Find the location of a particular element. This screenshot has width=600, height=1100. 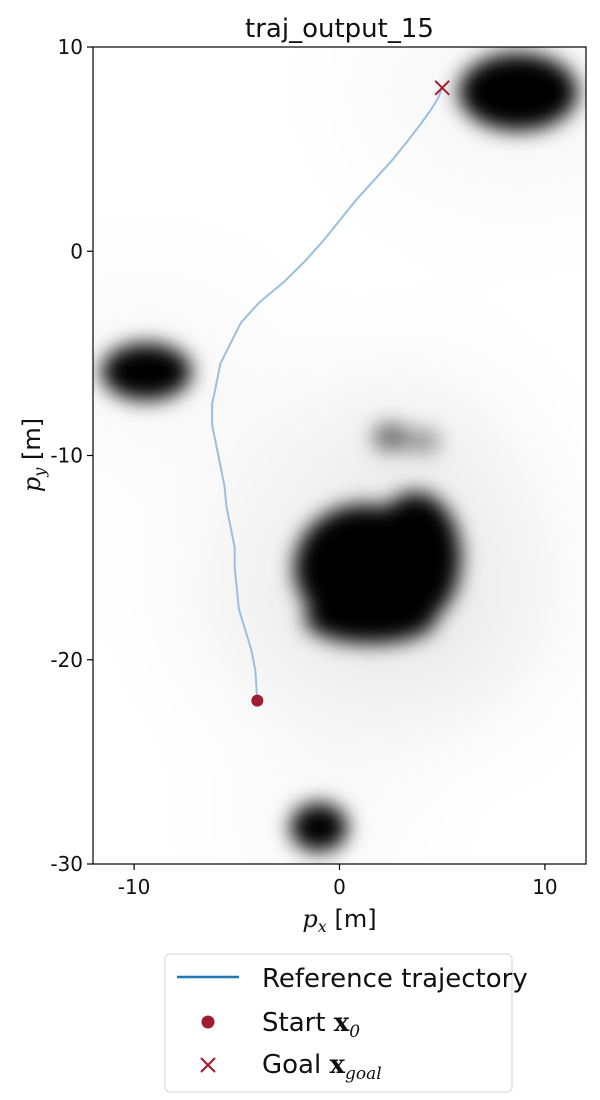

legend-goal-swatch-stroke-b is located at coordinates (208, 1065).